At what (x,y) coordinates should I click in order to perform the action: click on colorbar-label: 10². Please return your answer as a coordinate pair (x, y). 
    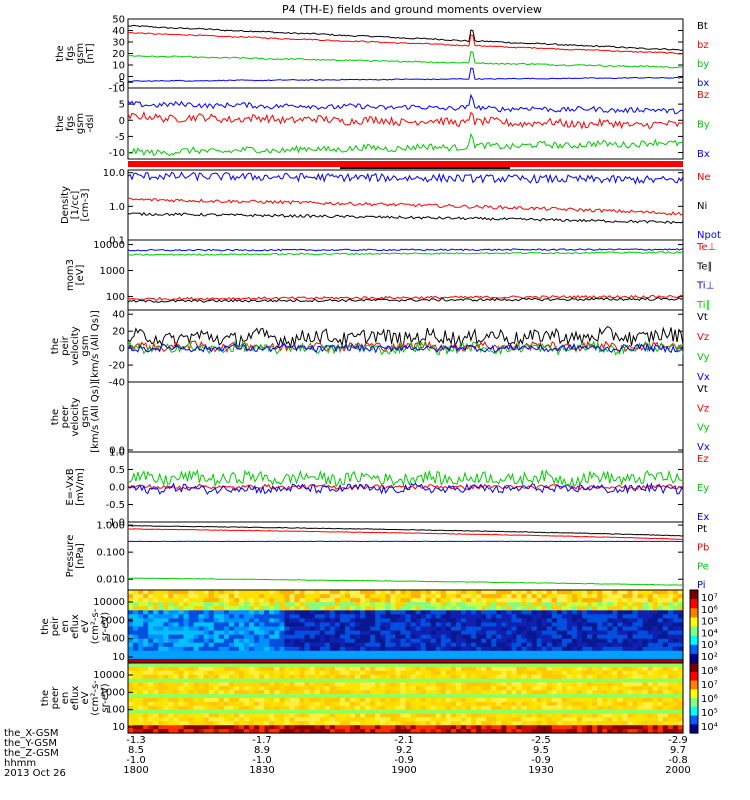
    Looking at the image, I should click on (709, 657).